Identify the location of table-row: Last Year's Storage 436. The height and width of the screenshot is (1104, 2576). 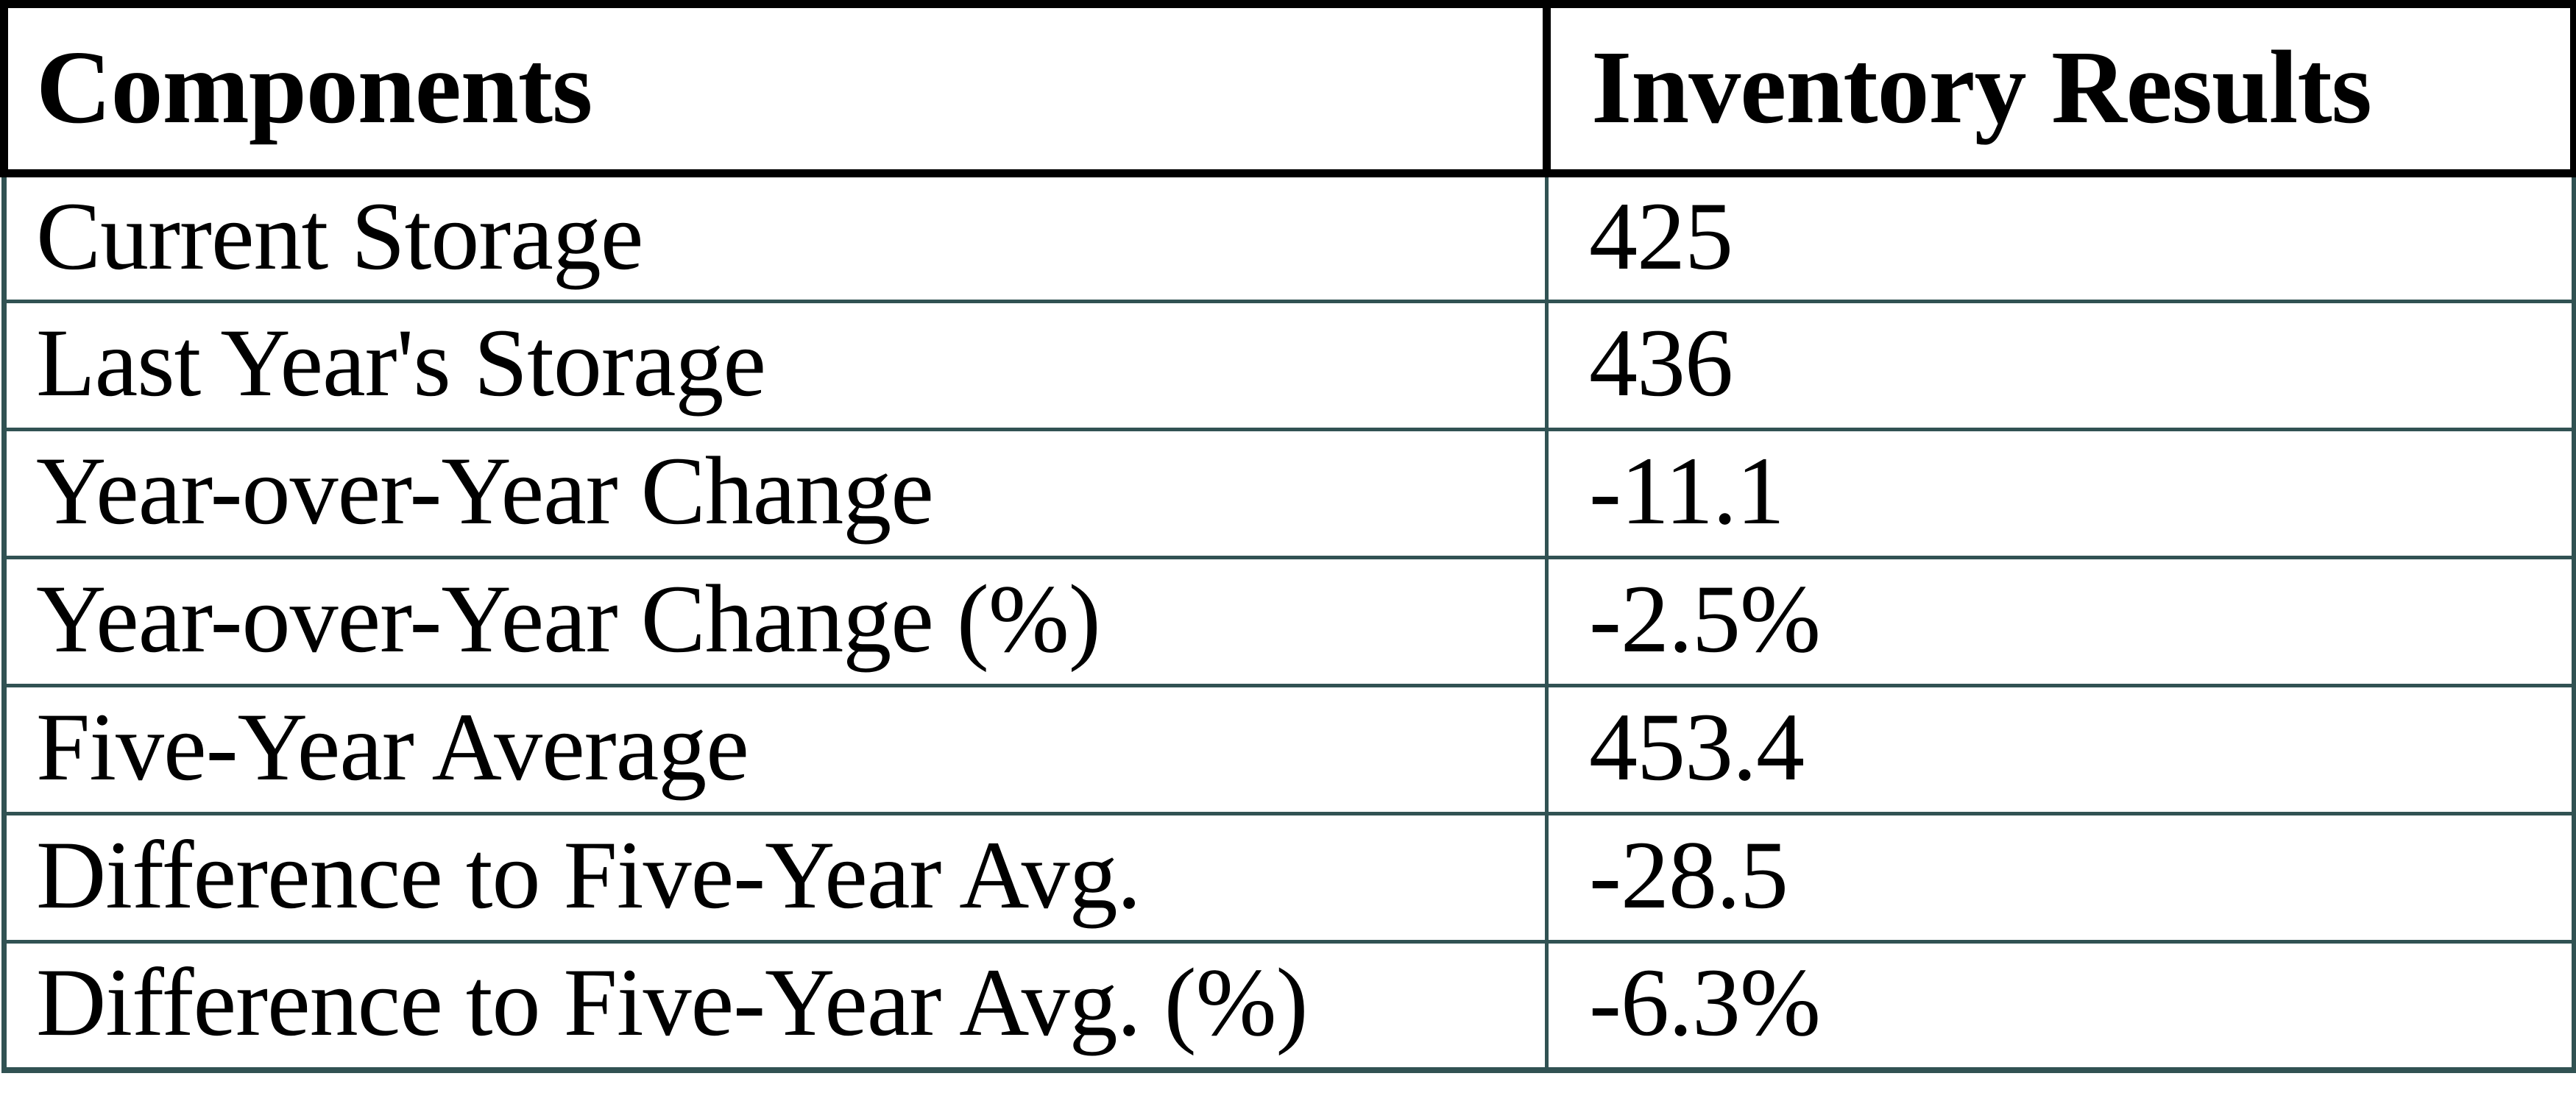
(1288, 365).